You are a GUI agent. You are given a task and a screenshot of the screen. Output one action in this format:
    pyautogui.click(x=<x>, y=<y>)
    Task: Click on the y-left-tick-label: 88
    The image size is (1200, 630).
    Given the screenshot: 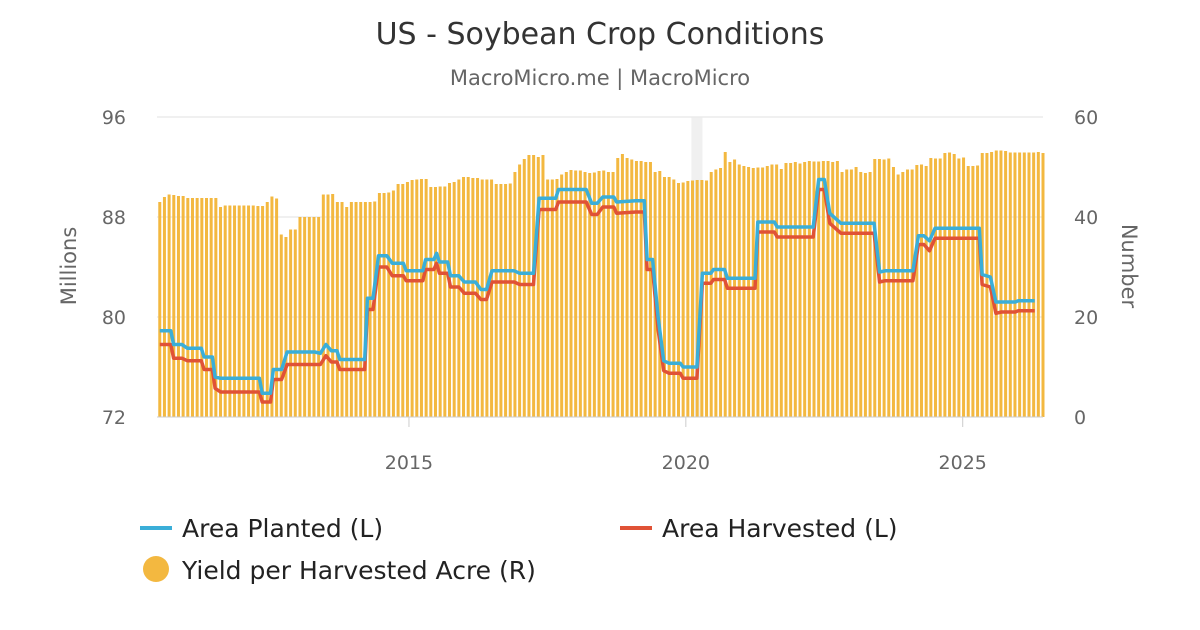 What is the action you would take?
    pyautogui.click(x=114, y=218)
    